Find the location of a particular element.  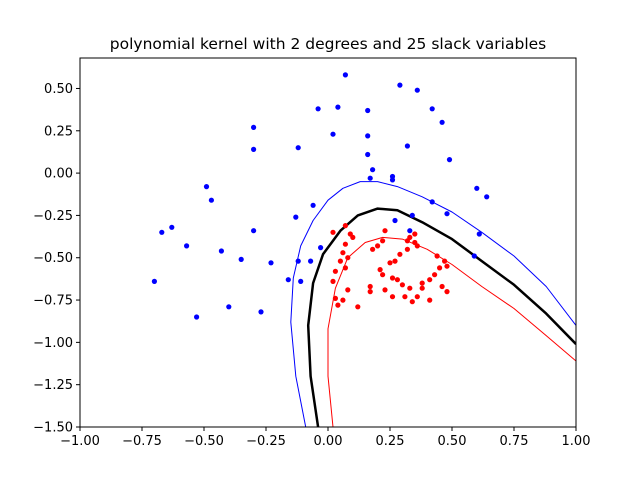

y-tick-label: −1.50 is located at coordinates (53, 428).